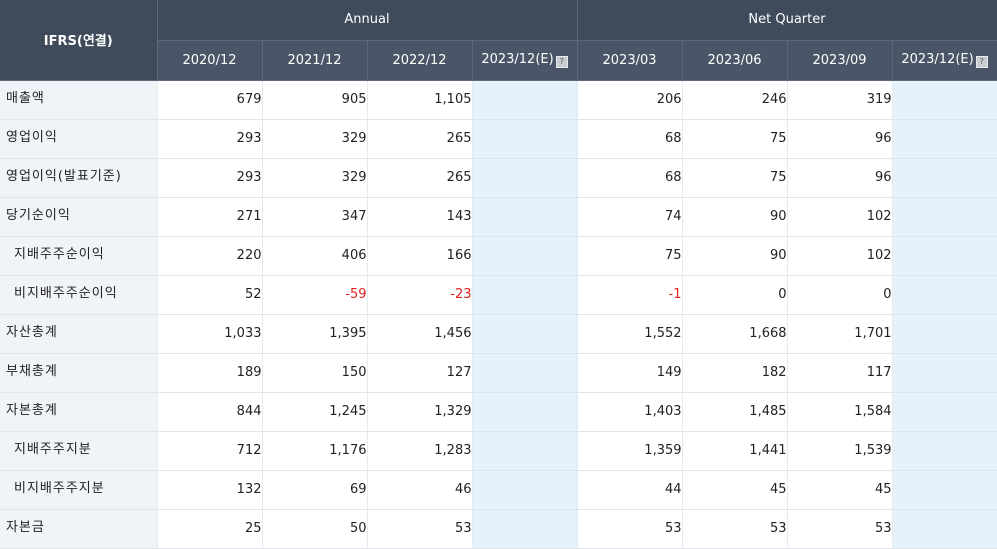 This screenshot has height=549, width=997. Describe the element at coordinates (420, 295) in the screenshot. I see `annual-value-cell: -23` at that location.